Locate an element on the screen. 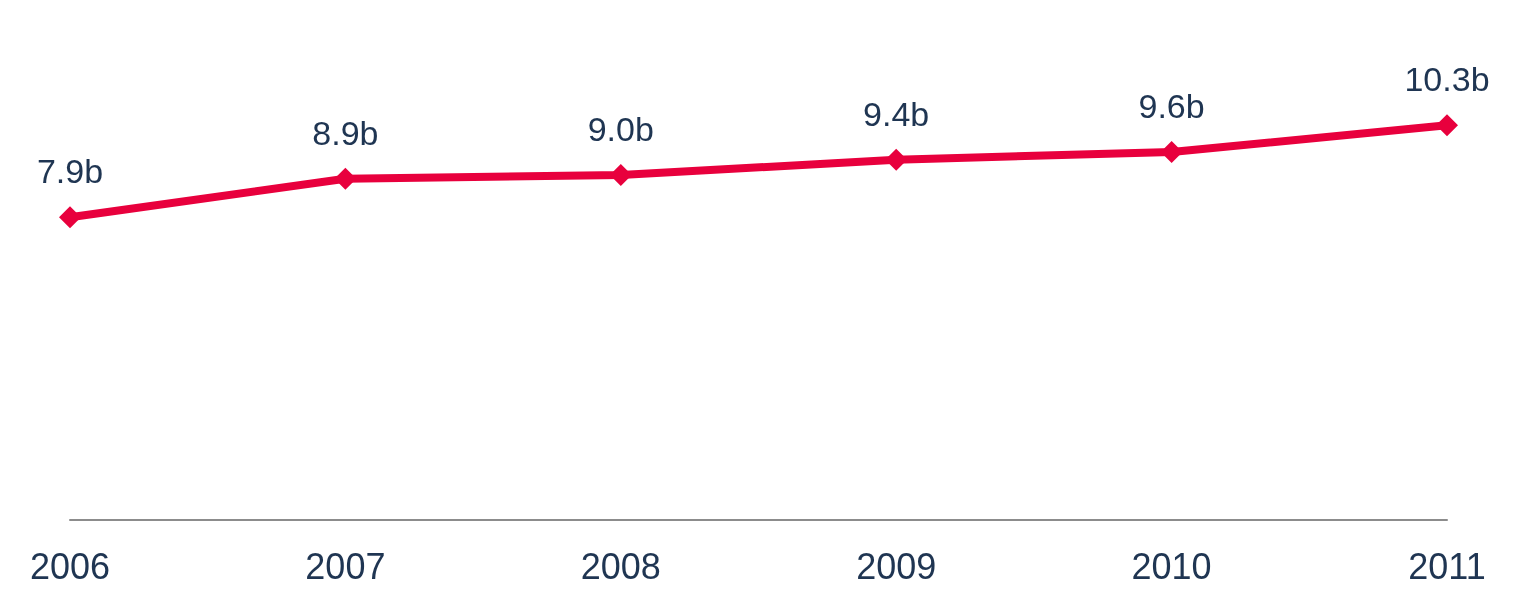 This screenshot has height=600, width=1527. data-label: 10.3b is located at coordinates (1447, 79).